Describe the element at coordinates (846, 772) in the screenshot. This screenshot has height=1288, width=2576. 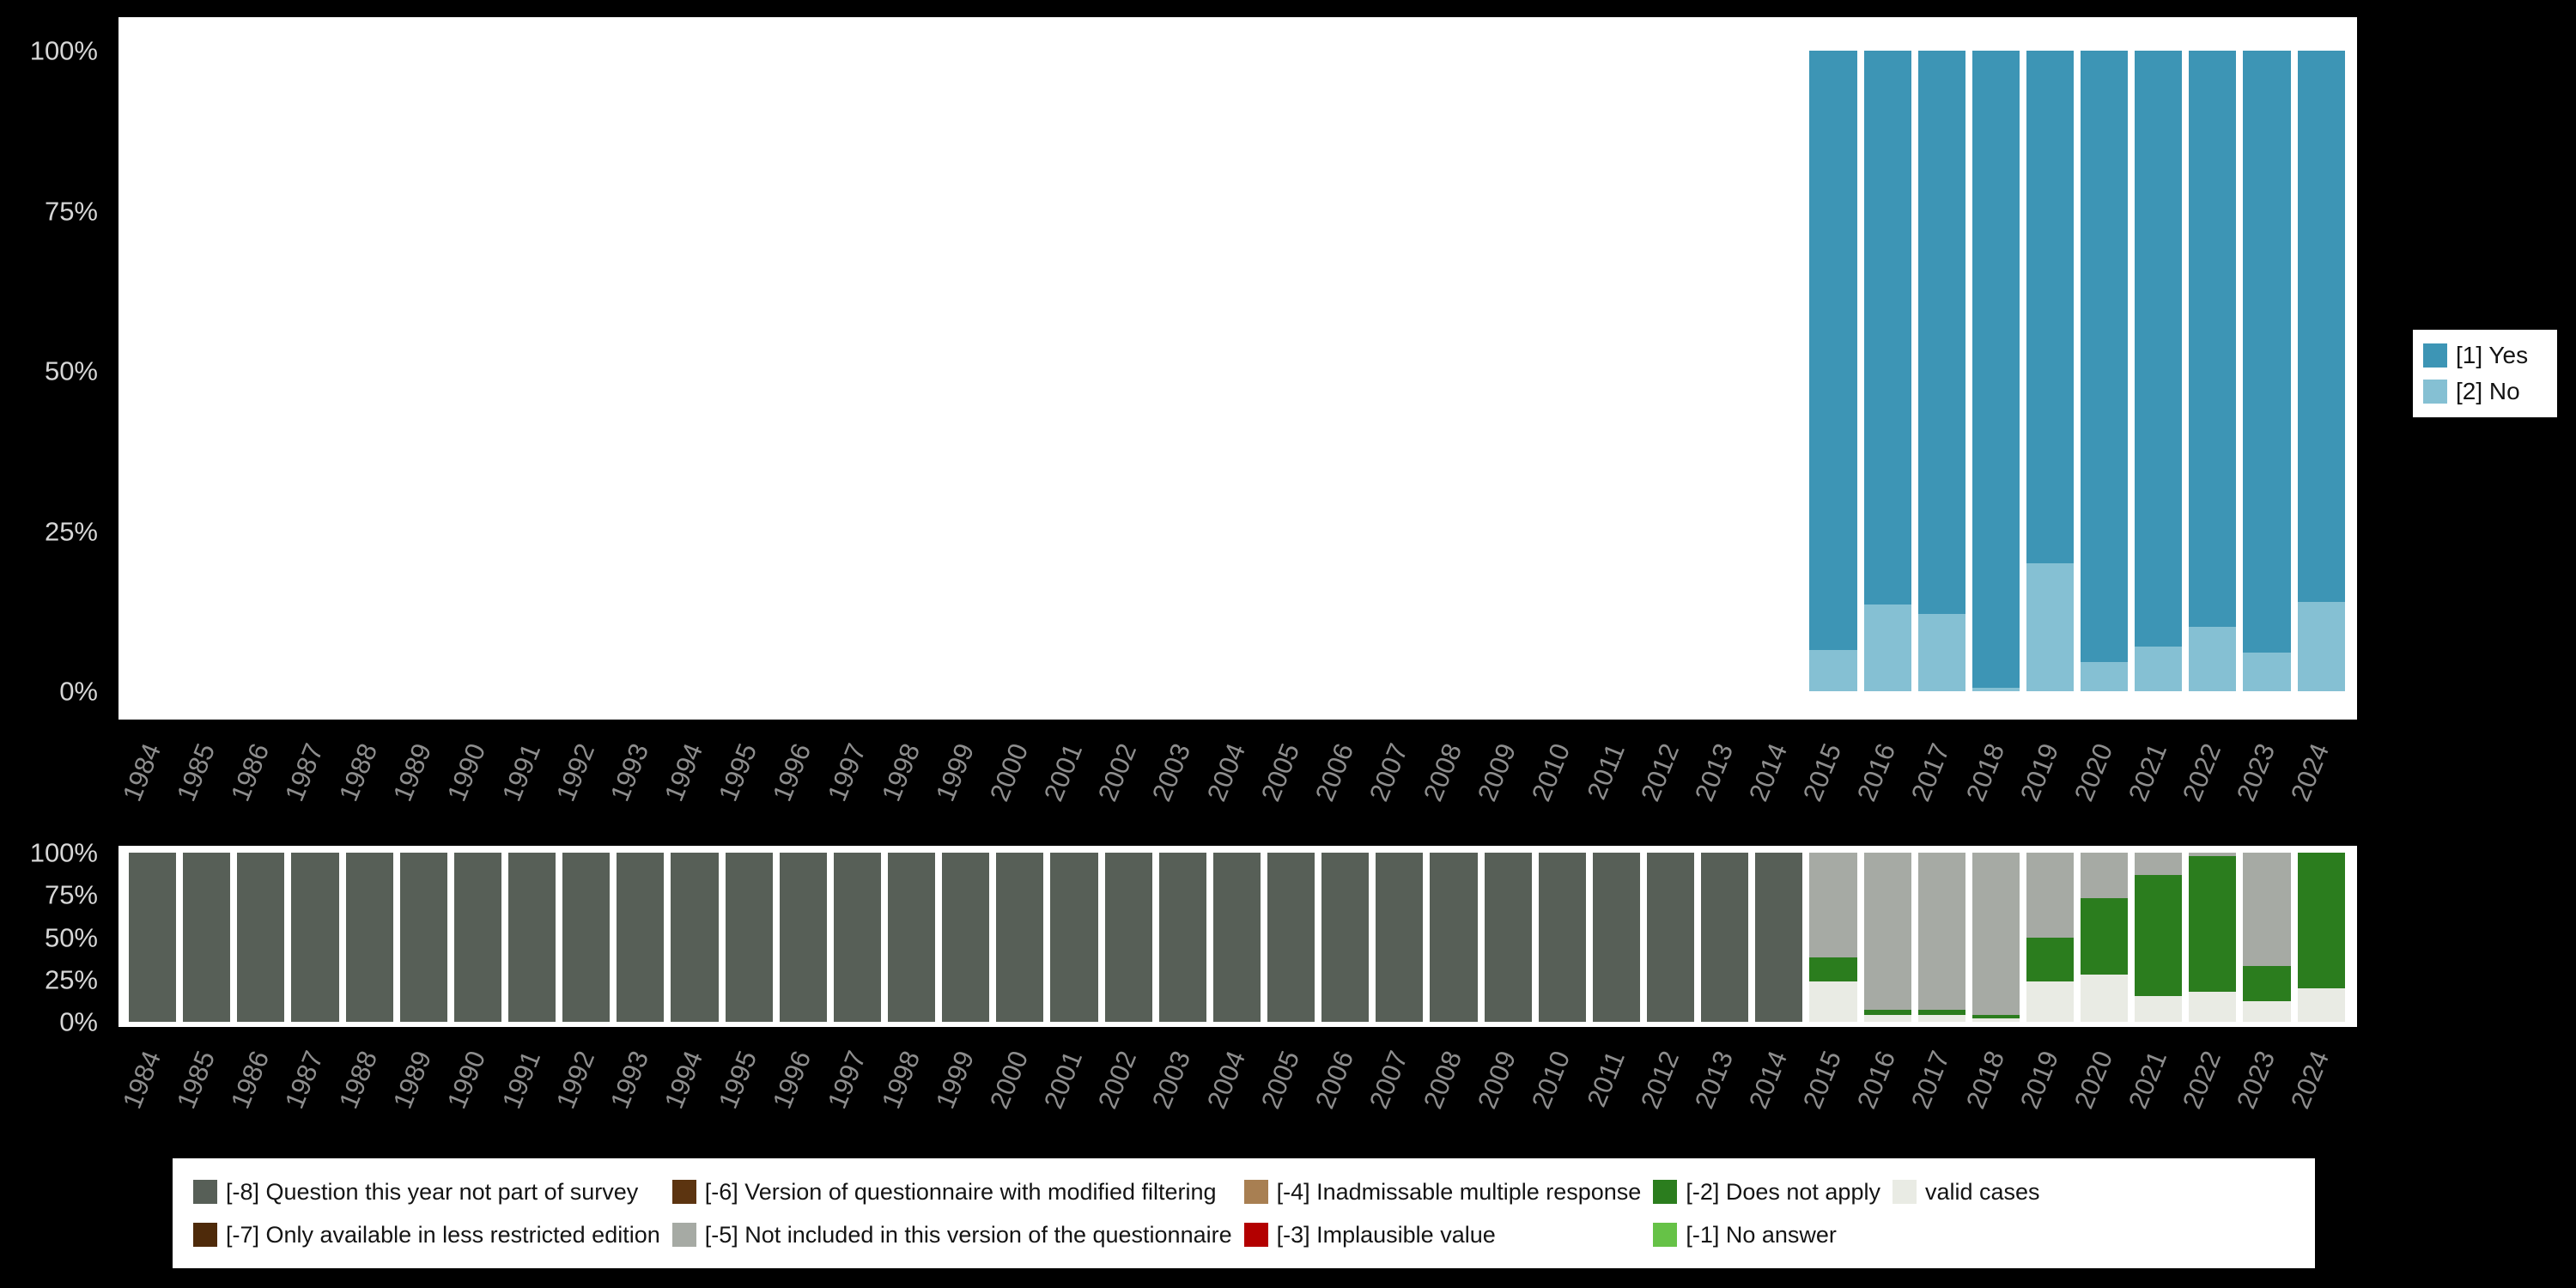
I see `x-axis-year-label: 1997` at that location.